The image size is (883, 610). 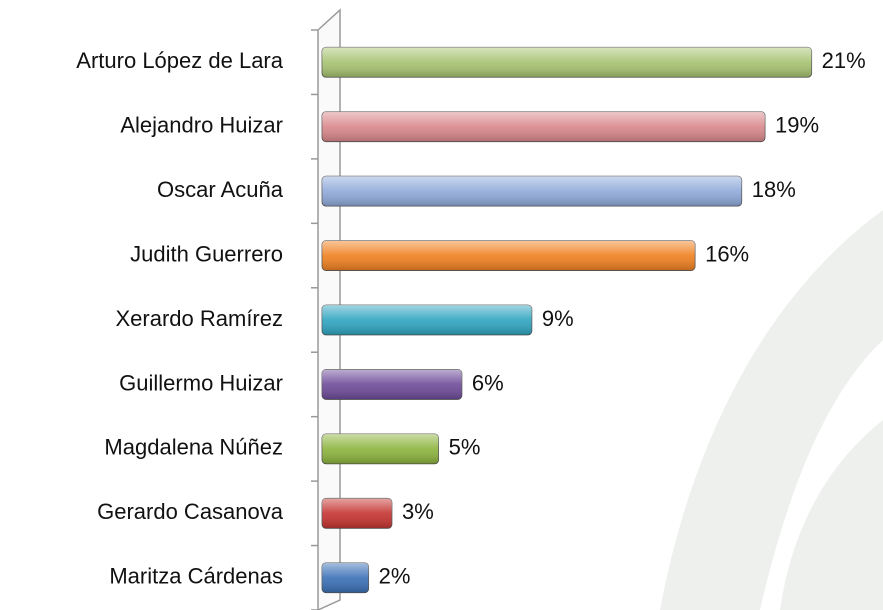 I want to click on value-label: 6%, so click(x=488, y=382).